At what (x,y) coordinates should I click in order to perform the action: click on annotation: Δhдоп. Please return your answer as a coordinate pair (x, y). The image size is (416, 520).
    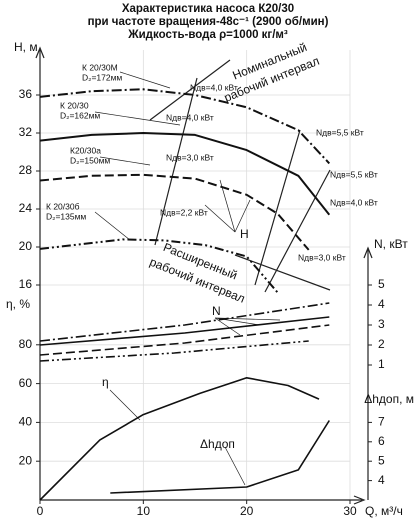
    Looking at the image, I should click on (217, 444).